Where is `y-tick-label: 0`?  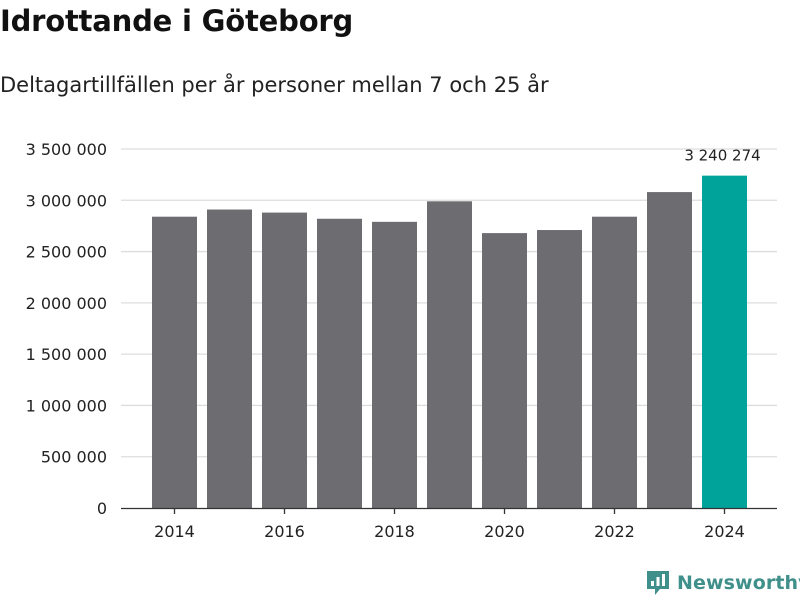 y-tick-label: 0 is located at coordinates (102, 508).